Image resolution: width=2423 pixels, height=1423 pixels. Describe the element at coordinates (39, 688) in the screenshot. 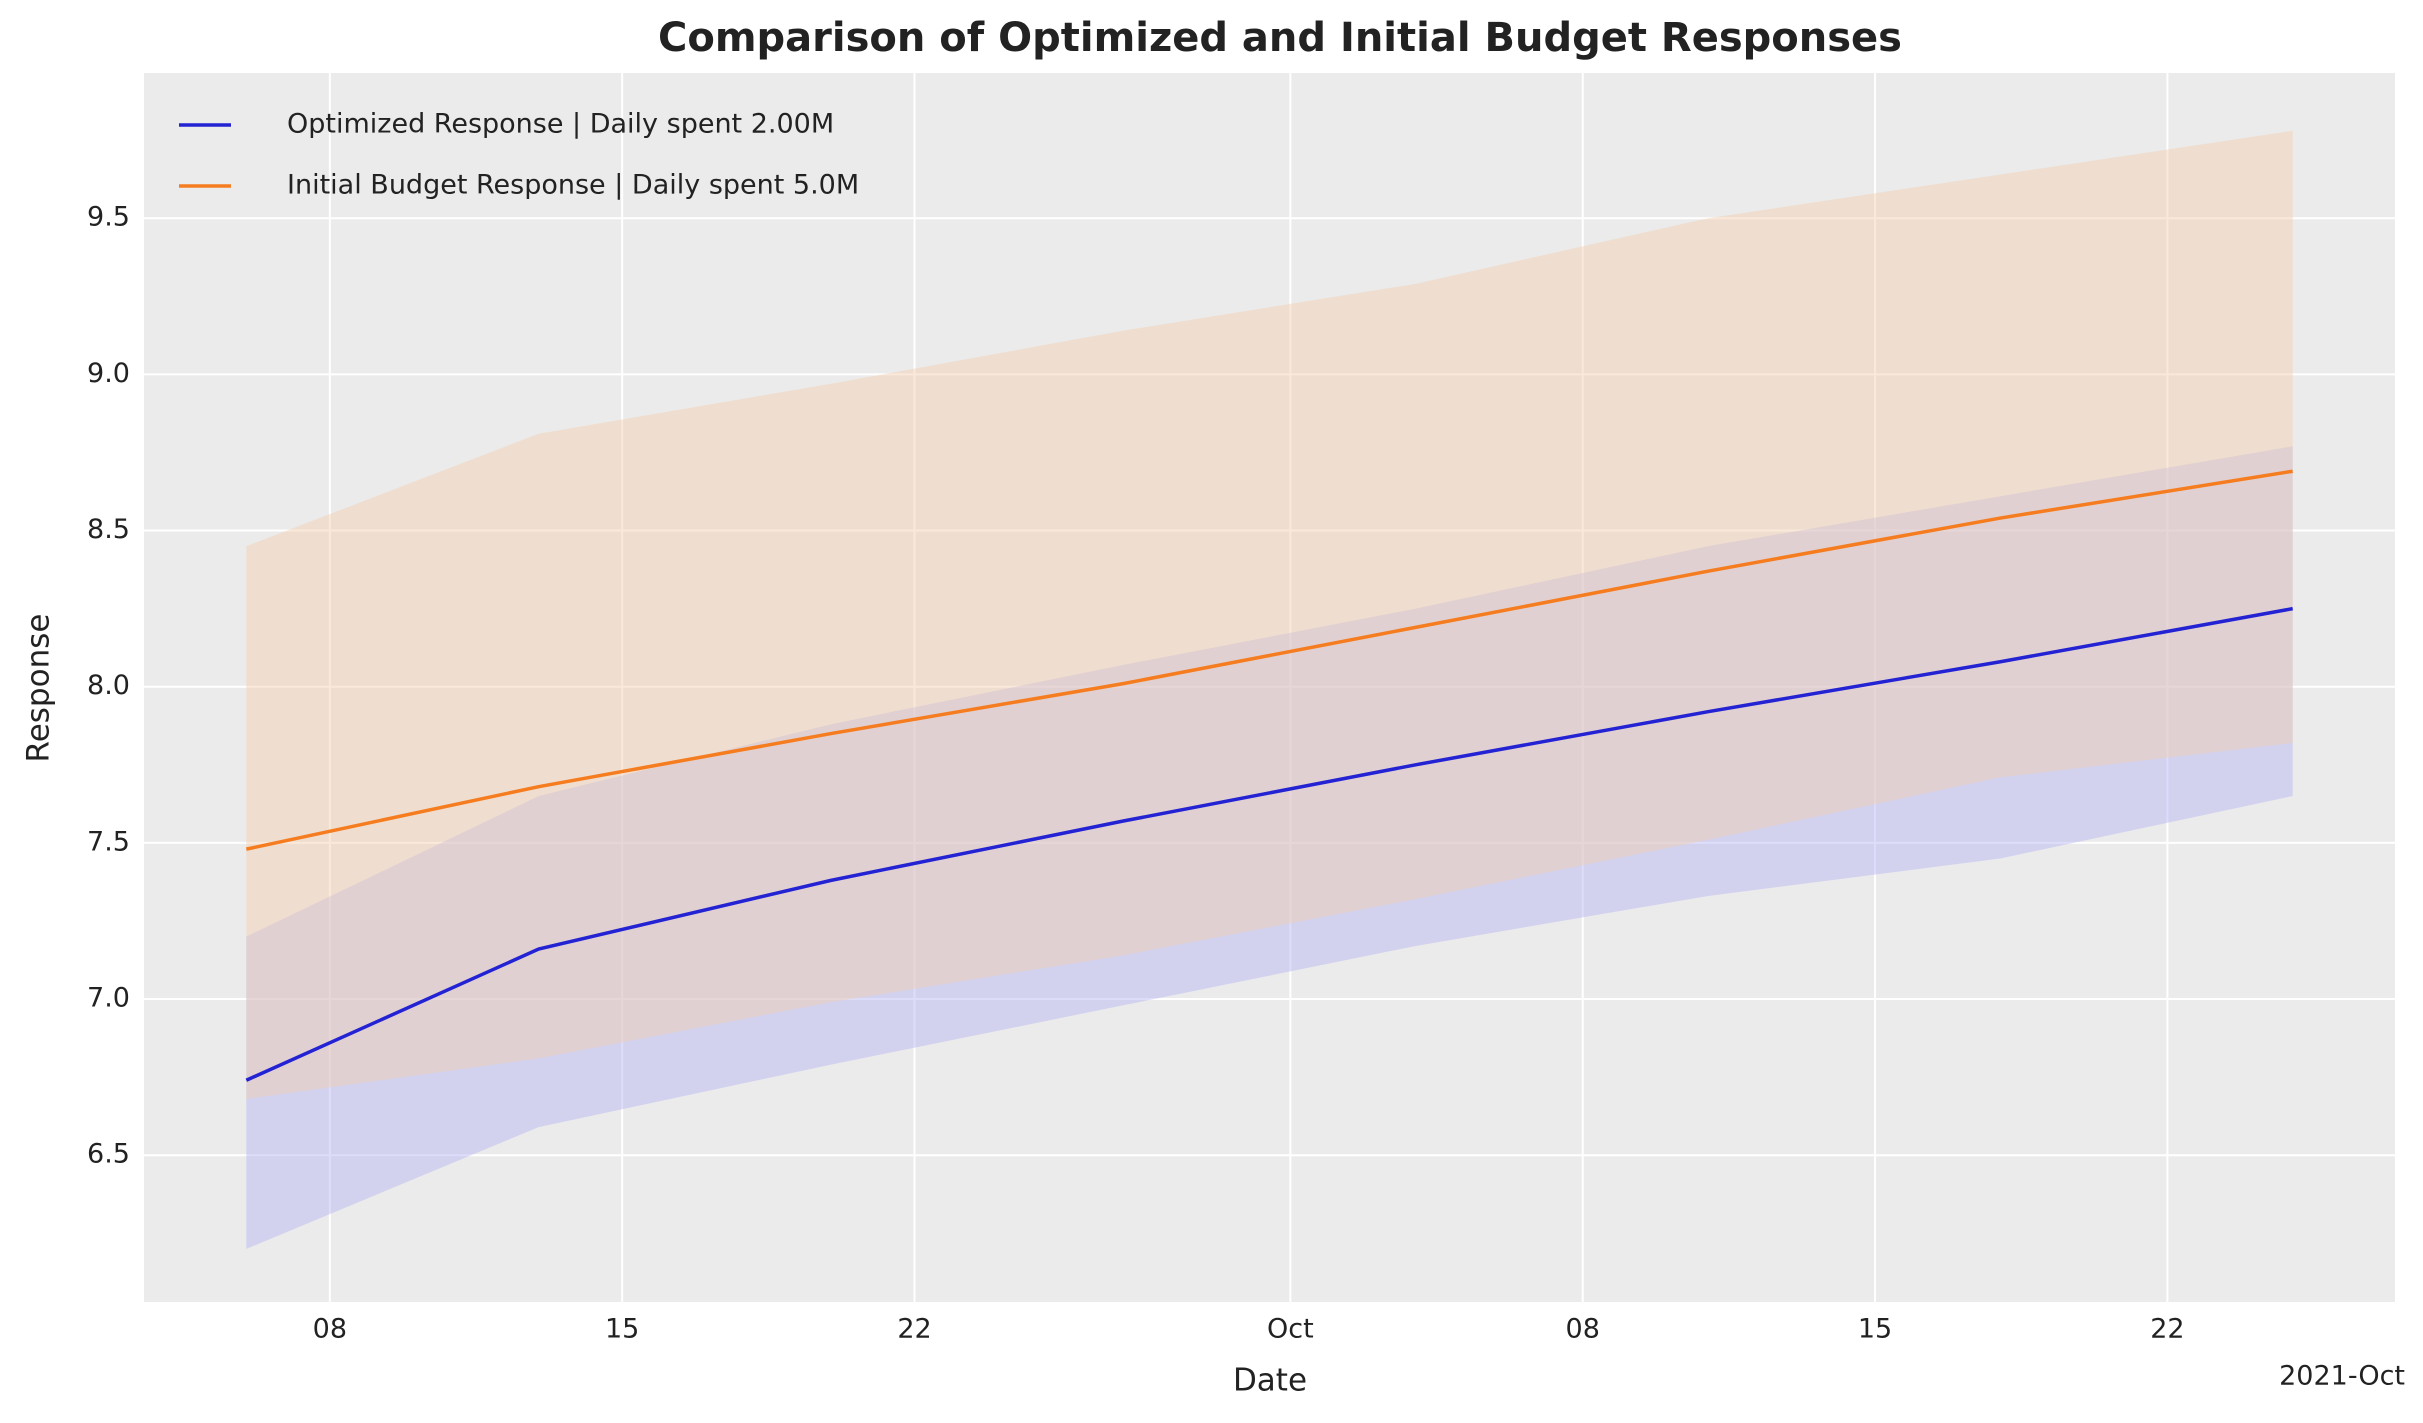

I see `y-axis-label: Response` at that location.